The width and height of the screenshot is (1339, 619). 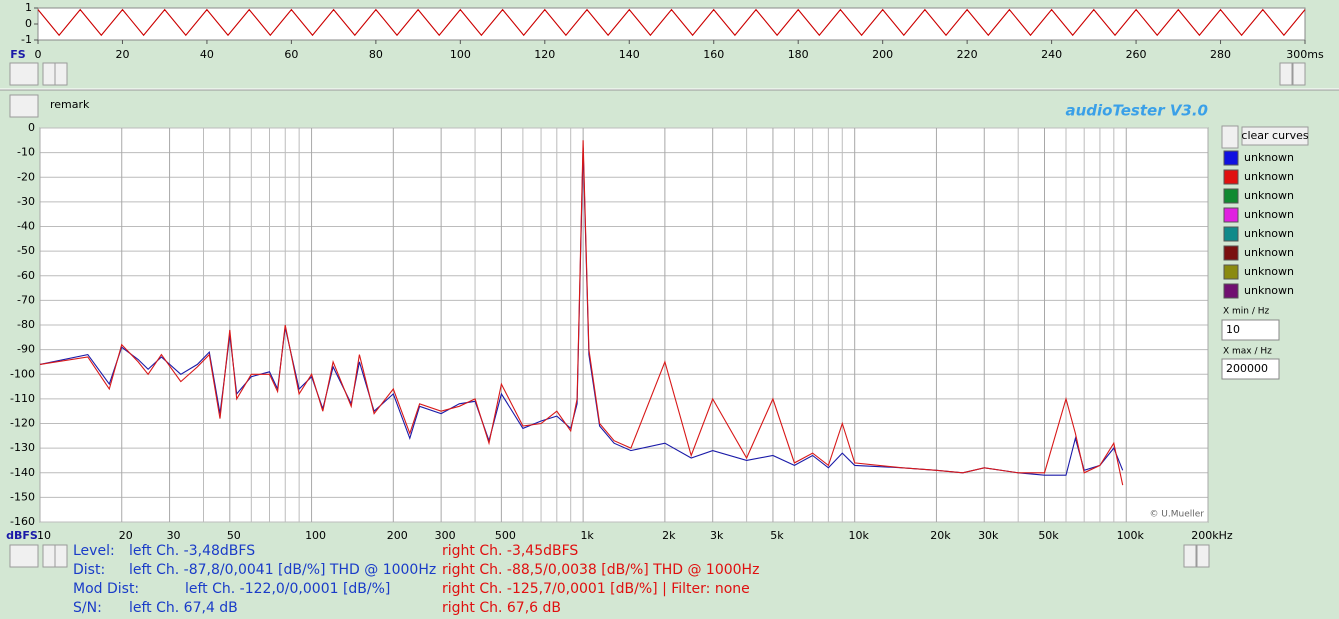 I want to click on x-tick-label: 300ms, so click(x=1305, y=54).